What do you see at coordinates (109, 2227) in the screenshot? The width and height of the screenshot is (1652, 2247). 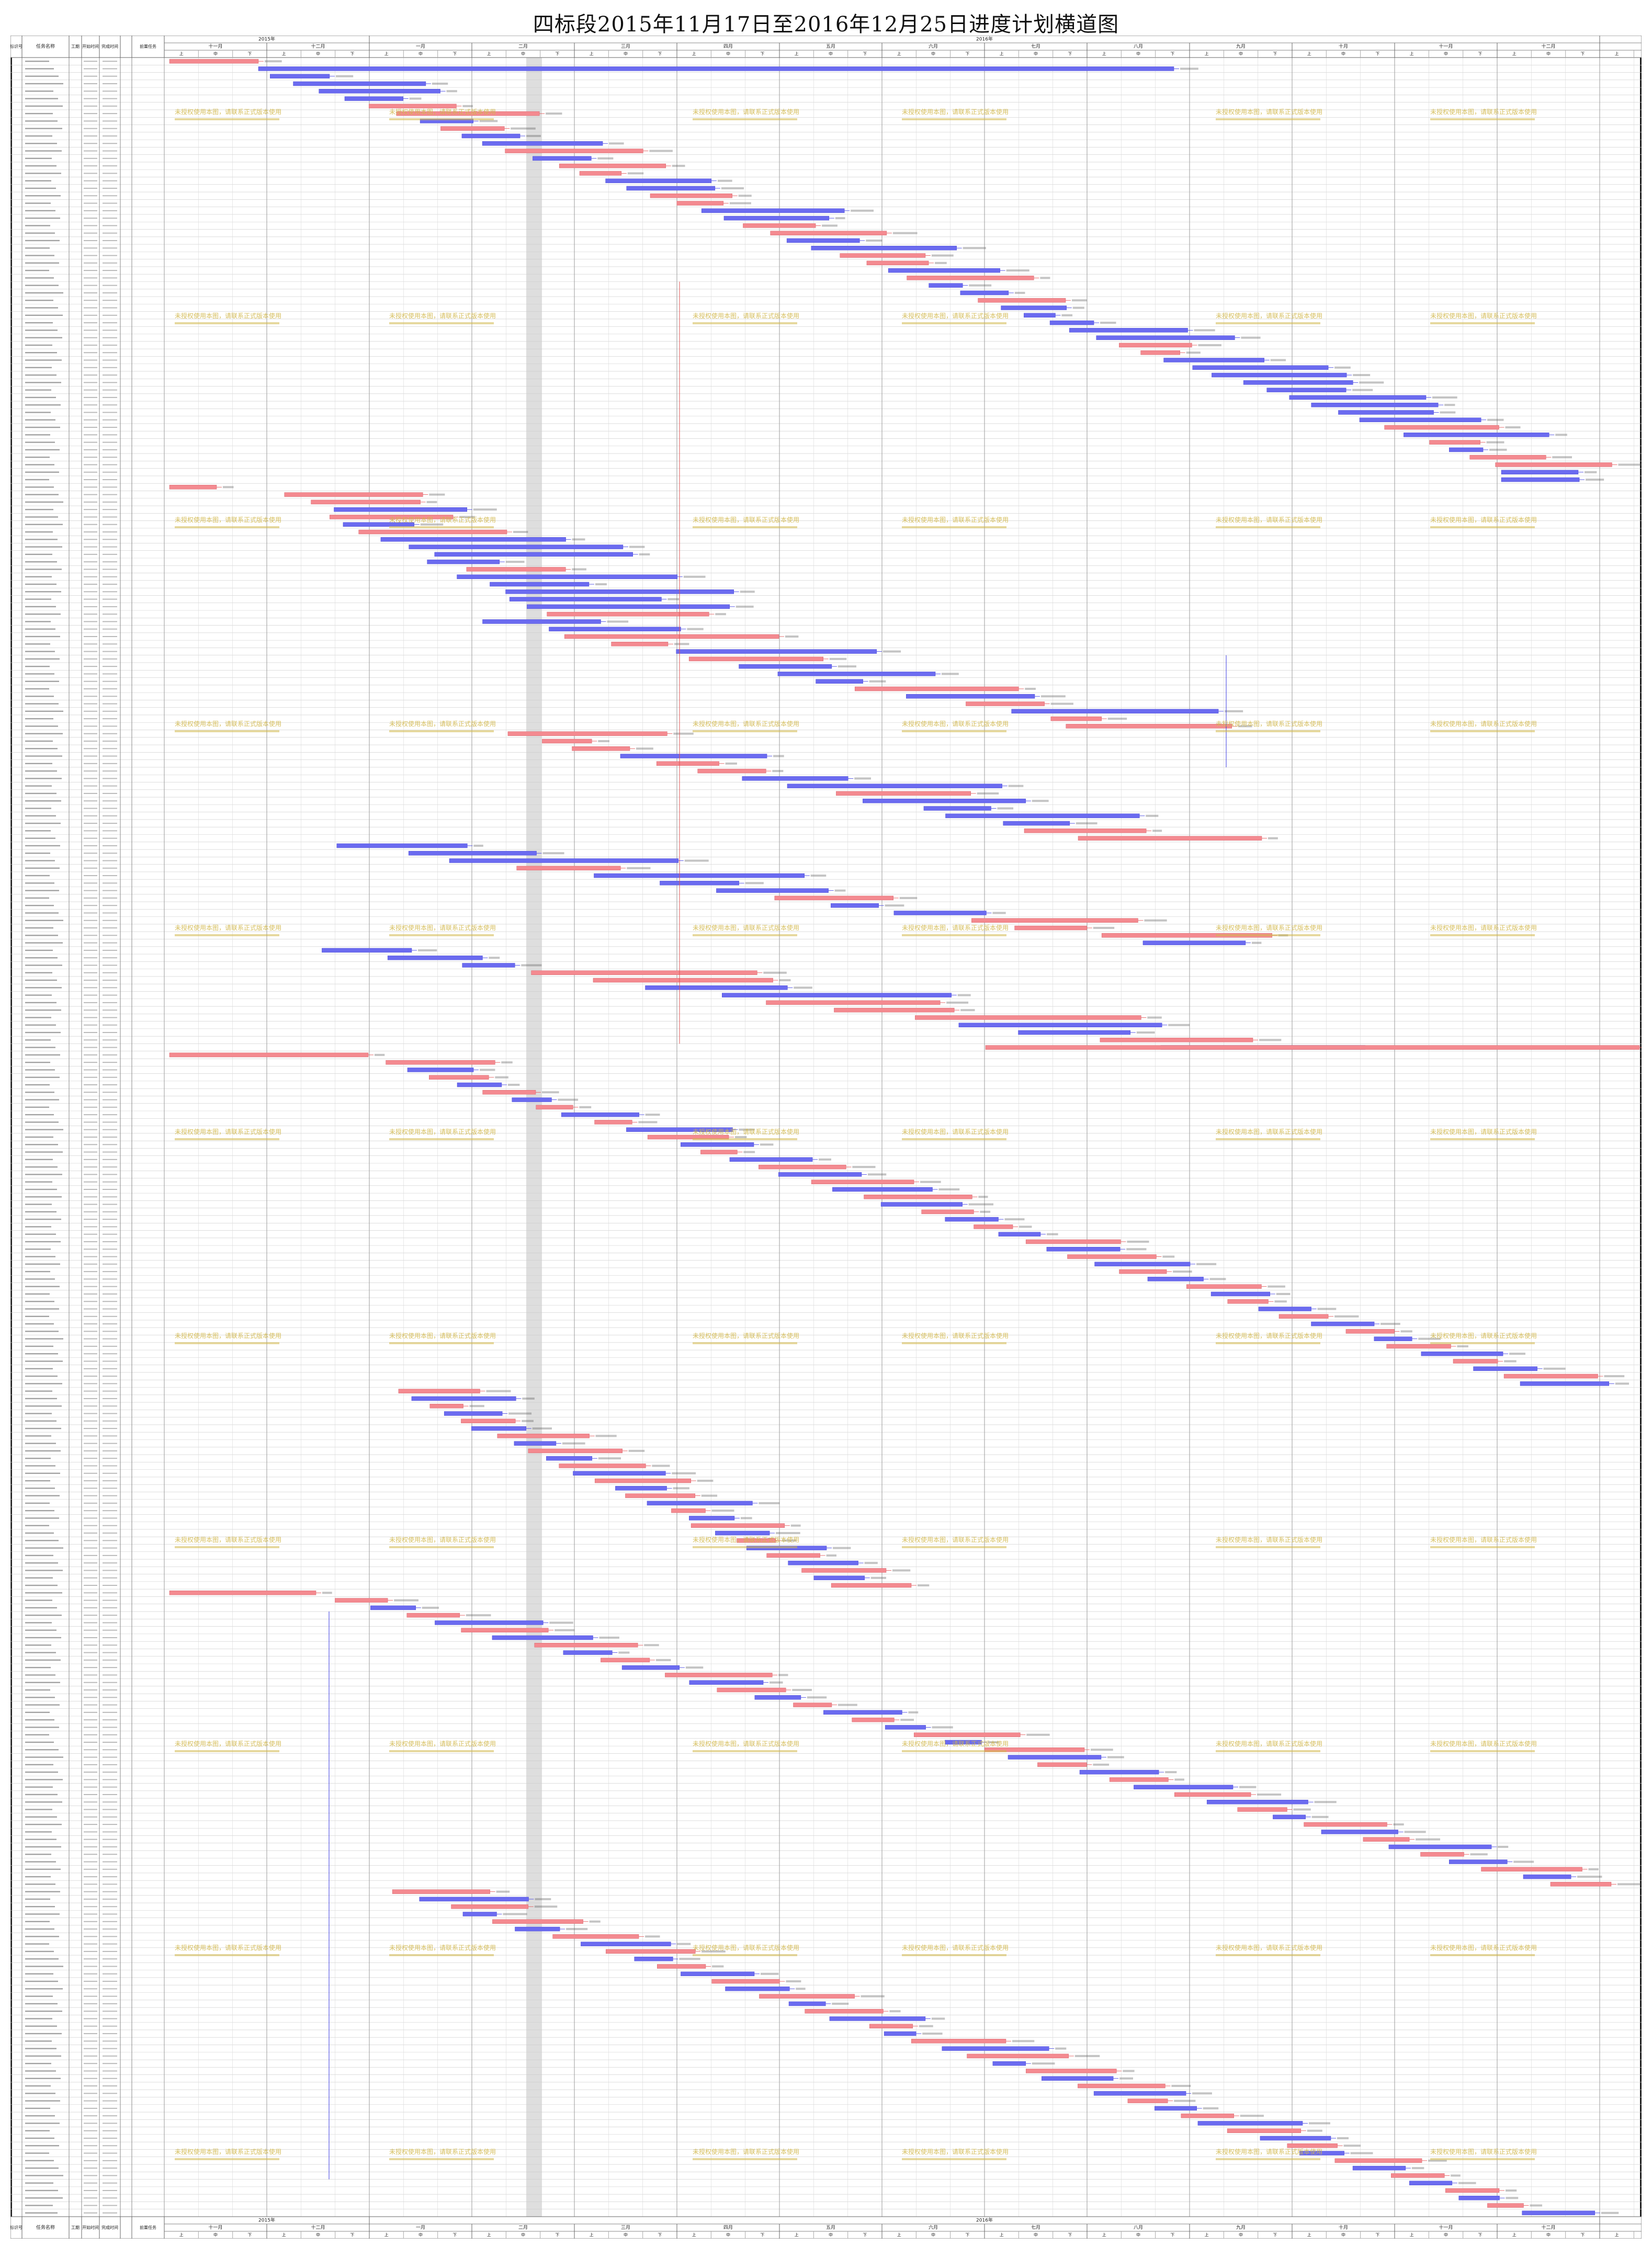 I see `footer-col-label: 完成时间` at bounding box center [109, 2227].